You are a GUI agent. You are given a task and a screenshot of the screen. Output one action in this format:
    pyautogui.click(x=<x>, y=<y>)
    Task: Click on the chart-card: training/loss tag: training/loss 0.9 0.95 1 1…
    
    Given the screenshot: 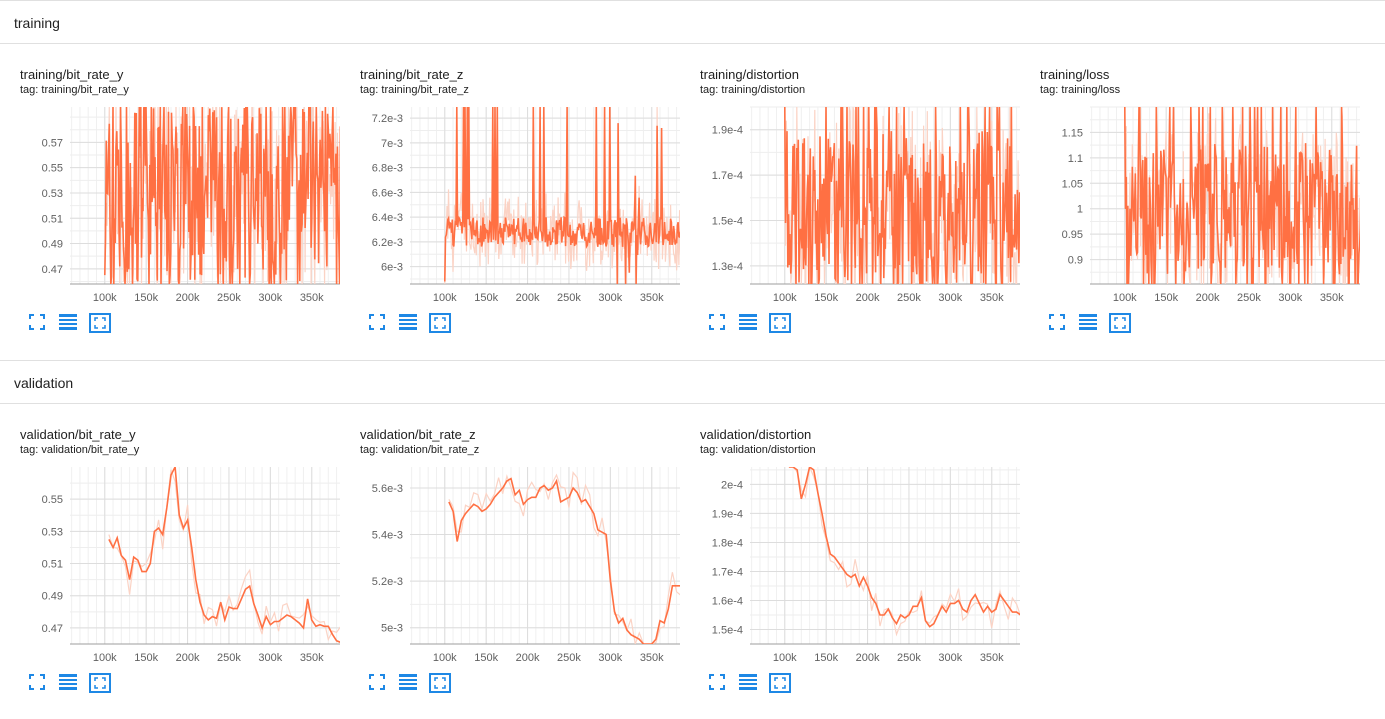 What is the action you would take?
    pyautogui.click(x=1190, y=166)
    